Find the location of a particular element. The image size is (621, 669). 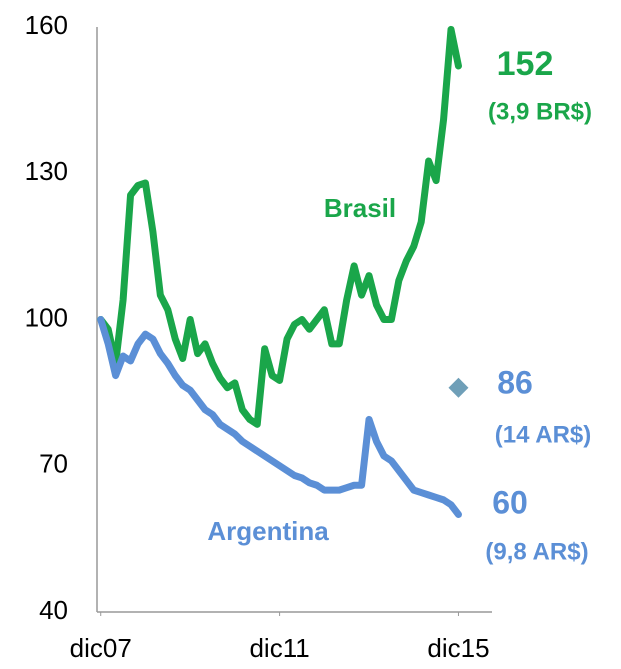

series-label: Argentina is located at coordinates (268, 531).